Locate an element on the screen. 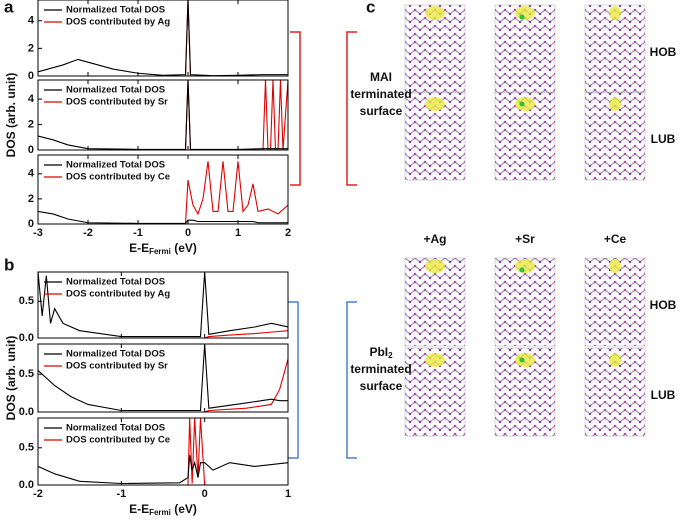 The height and width of the screenshot is (520, 692). panel-label: b is located at coordinates (9, 264).